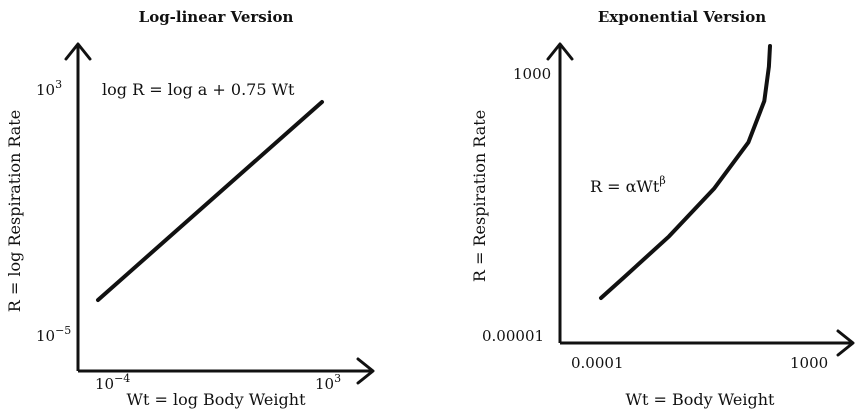  Describe the element at coordinates (49, 88) in the screenshot. I see `y-tick-label-top: 103` at that location.